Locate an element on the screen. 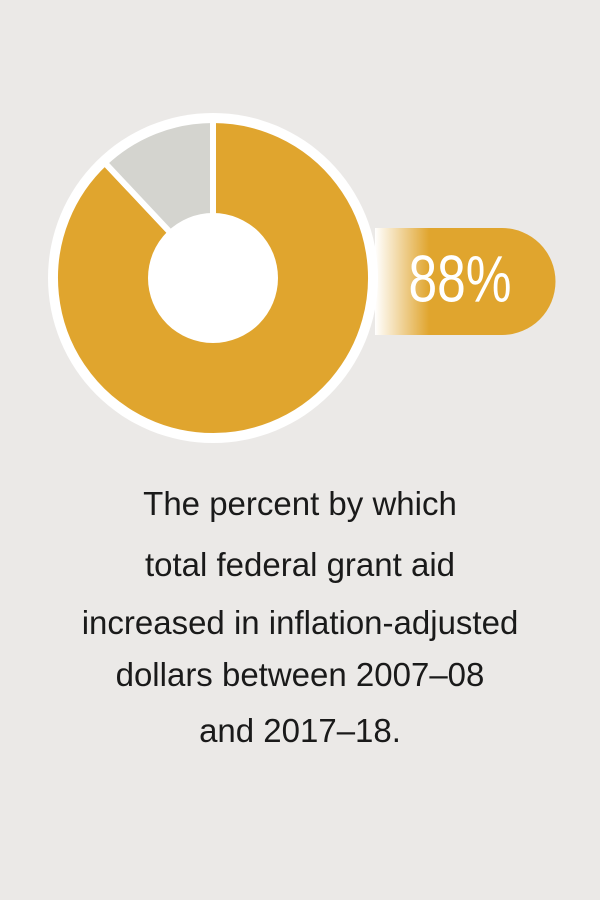 The image size is (600, 900). donut-hole is located at coordinates (213, 278).